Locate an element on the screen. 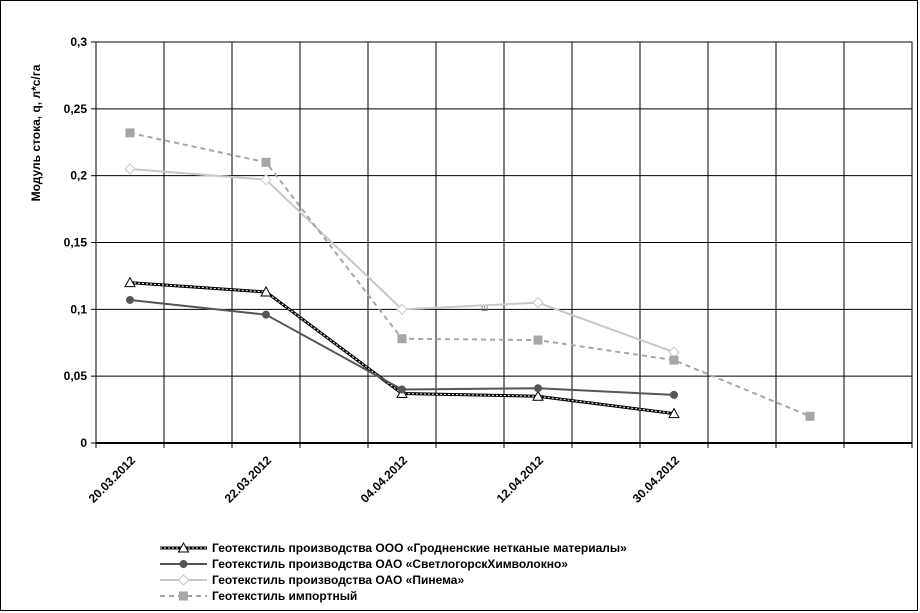  annotation: ш is located at coordinates (484, 308).